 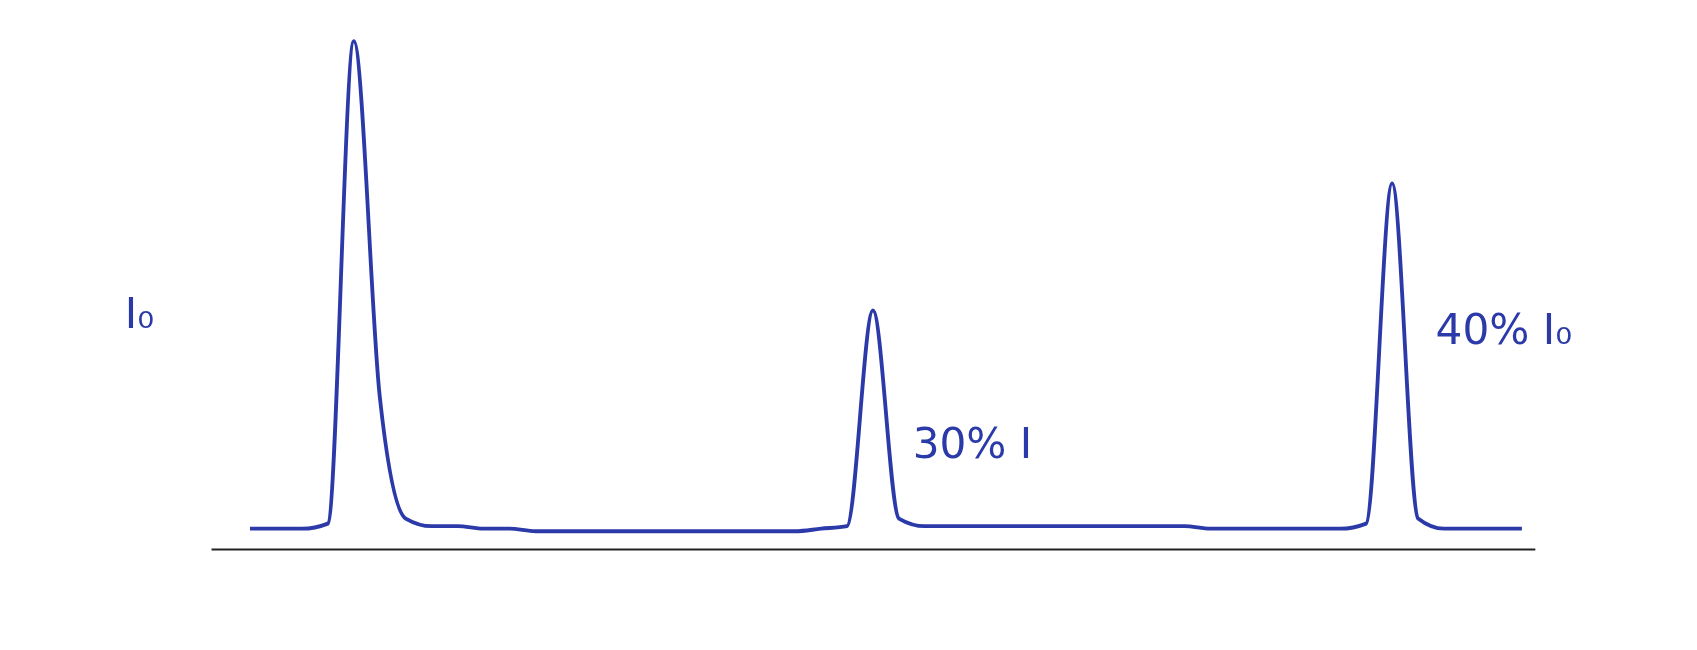 I want to click on text: I₀, so click(x=139, y=314).